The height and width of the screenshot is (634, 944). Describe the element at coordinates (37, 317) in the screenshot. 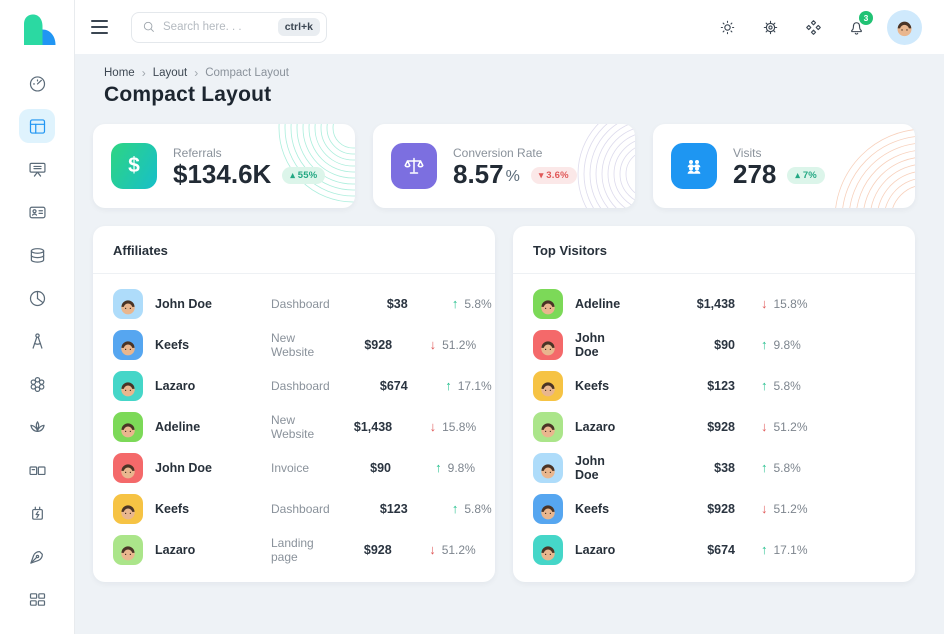

I see `sidebar` at that location.